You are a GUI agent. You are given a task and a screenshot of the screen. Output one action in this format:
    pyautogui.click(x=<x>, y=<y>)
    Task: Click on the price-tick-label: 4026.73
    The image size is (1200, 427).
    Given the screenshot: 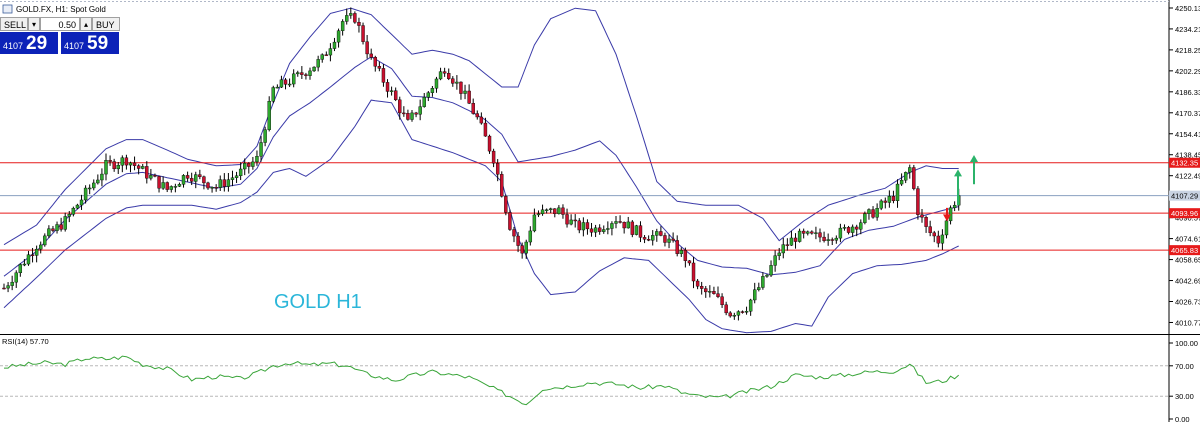 What is the action you would take?
    pyautogui.click(x=1187, y=302)
    